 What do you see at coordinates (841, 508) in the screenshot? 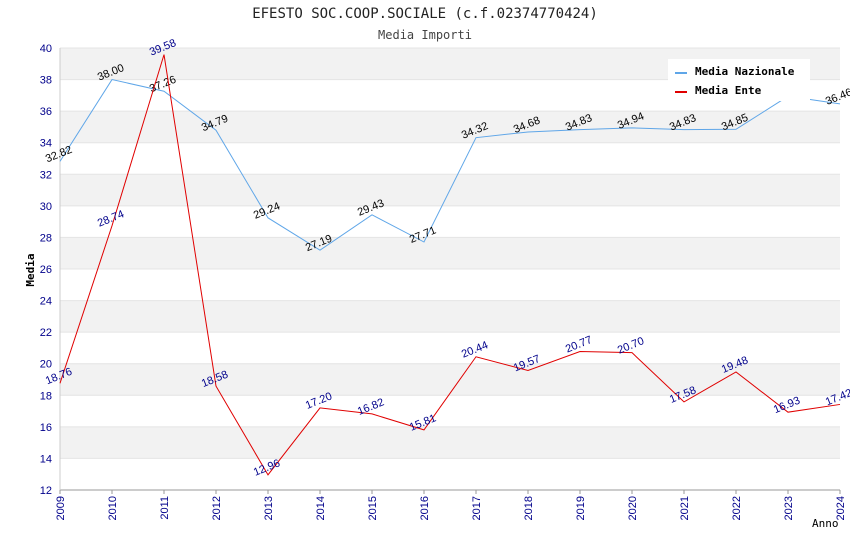
I see `x-tick-label: 2024` at bounding box center [841, 508].